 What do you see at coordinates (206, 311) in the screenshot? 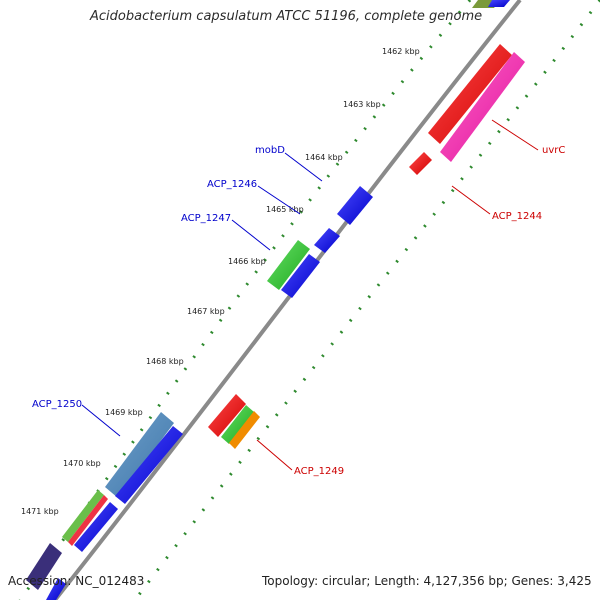
I see `tick-label: 1467 kbp` at bounding box center [206, 311].